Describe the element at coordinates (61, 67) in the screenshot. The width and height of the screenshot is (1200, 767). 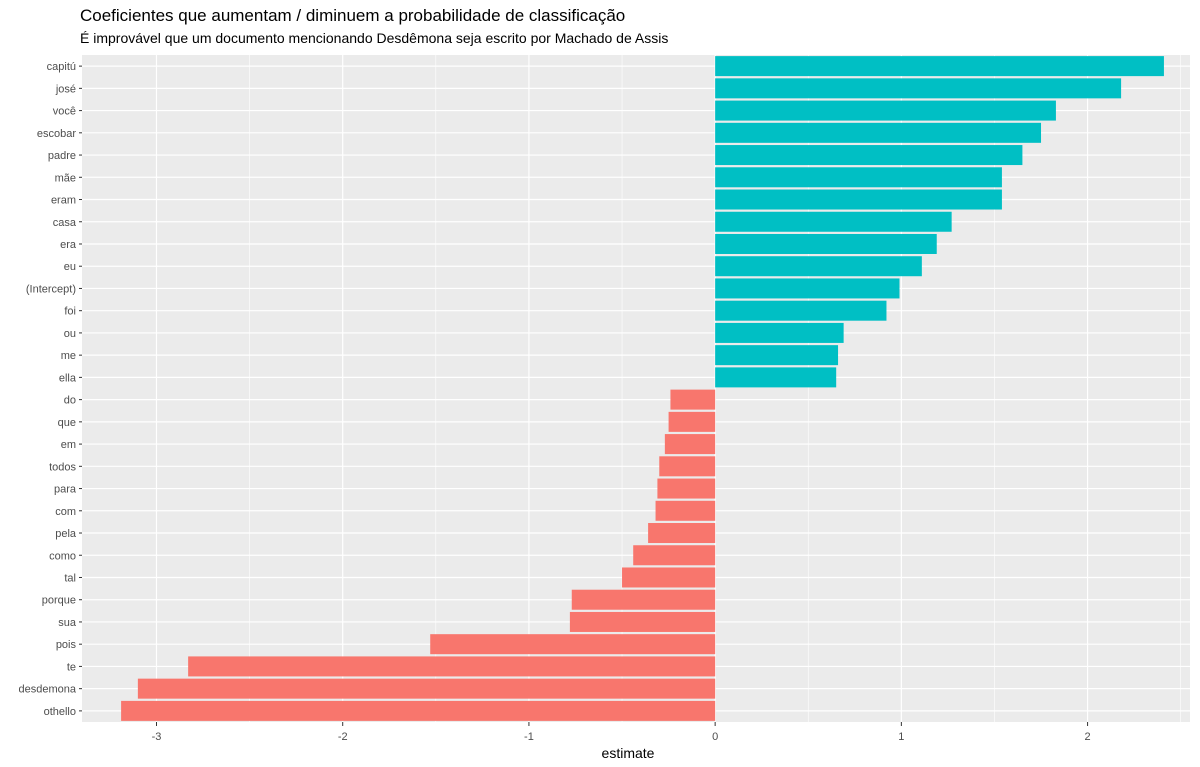
I see `y-tick-label: capitú` at that location.